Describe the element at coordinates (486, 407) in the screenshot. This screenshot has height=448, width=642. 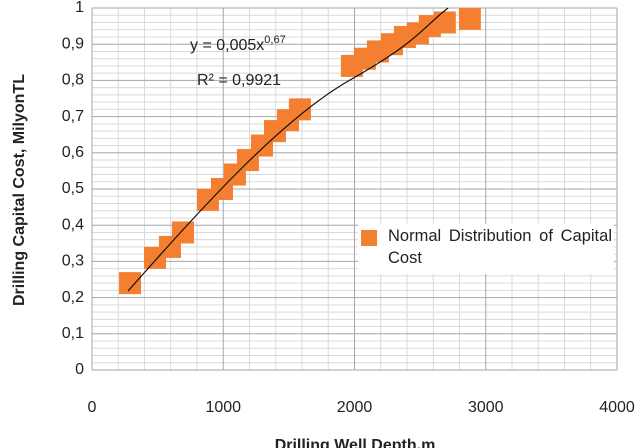
I see `x-tick-label: 3000` at that location.